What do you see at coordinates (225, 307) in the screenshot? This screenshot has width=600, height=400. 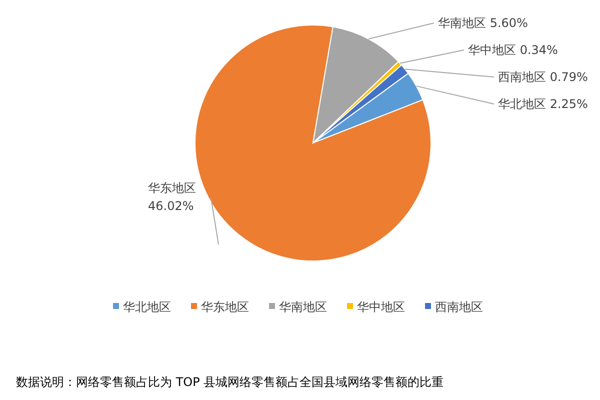 I see `legend-label: 华东地区` at bounding box center [225, 307].